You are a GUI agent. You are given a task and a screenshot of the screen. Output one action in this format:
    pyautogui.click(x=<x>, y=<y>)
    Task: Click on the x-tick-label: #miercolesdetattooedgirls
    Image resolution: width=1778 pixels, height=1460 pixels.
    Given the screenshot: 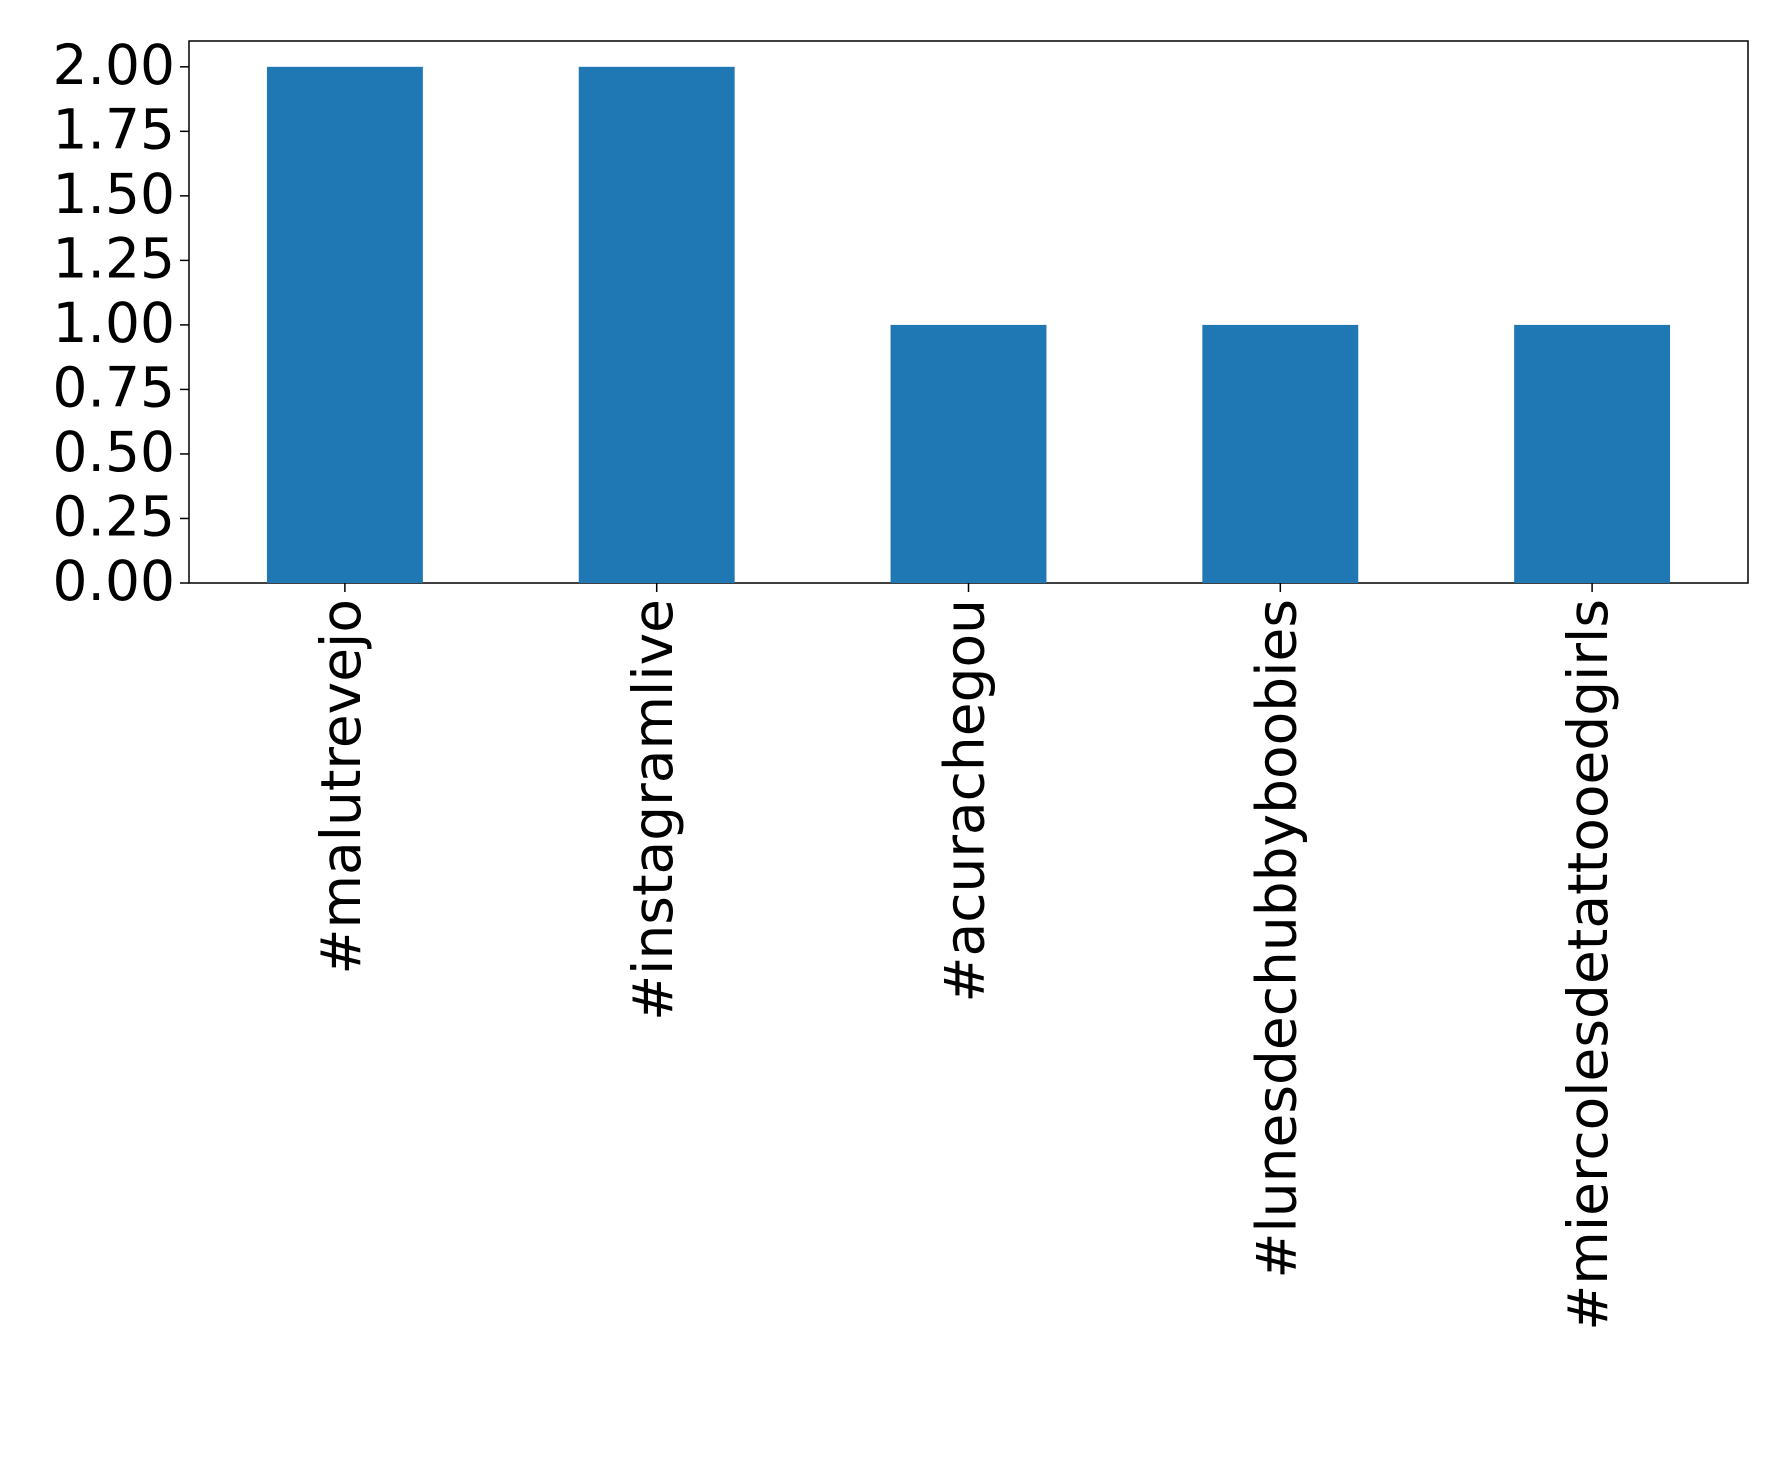 What is the action you would take?
    pyautogui.click(x=1588, y=965)
    